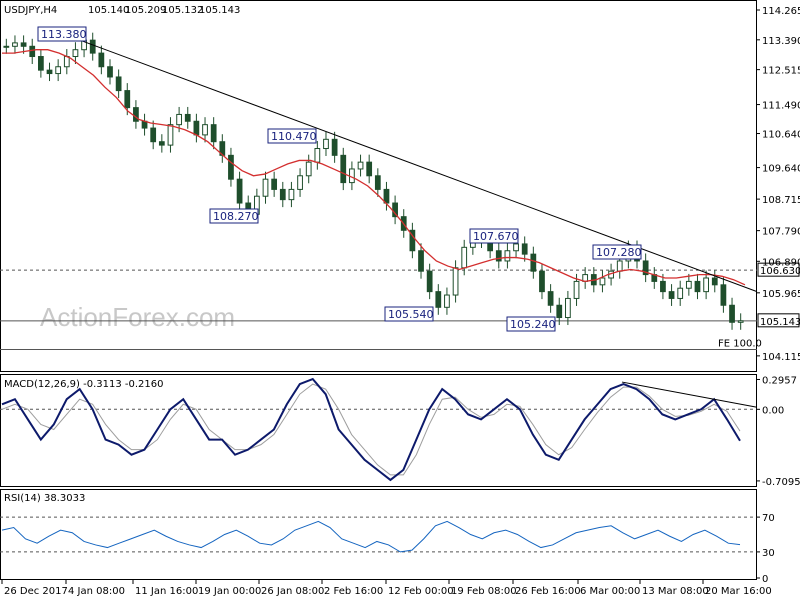 The width and height of the screenshot is (800, 600). What do you see at coordinates (781, 11) in the screenshot?
I see `price-tick-label: 114.265` at bounding box center [781, 11].